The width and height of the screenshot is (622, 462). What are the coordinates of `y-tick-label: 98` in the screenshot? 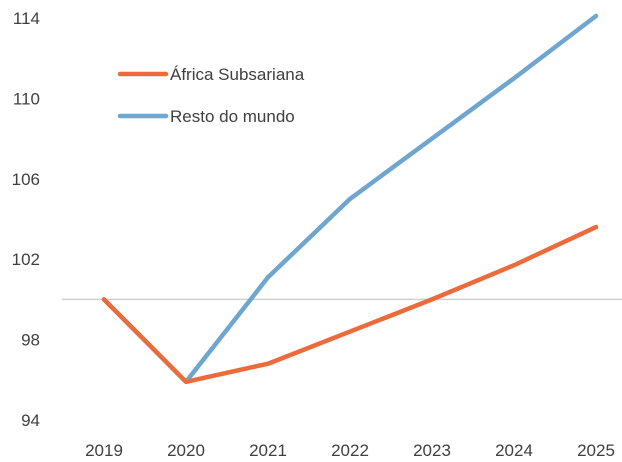 It's located at (30, 340).